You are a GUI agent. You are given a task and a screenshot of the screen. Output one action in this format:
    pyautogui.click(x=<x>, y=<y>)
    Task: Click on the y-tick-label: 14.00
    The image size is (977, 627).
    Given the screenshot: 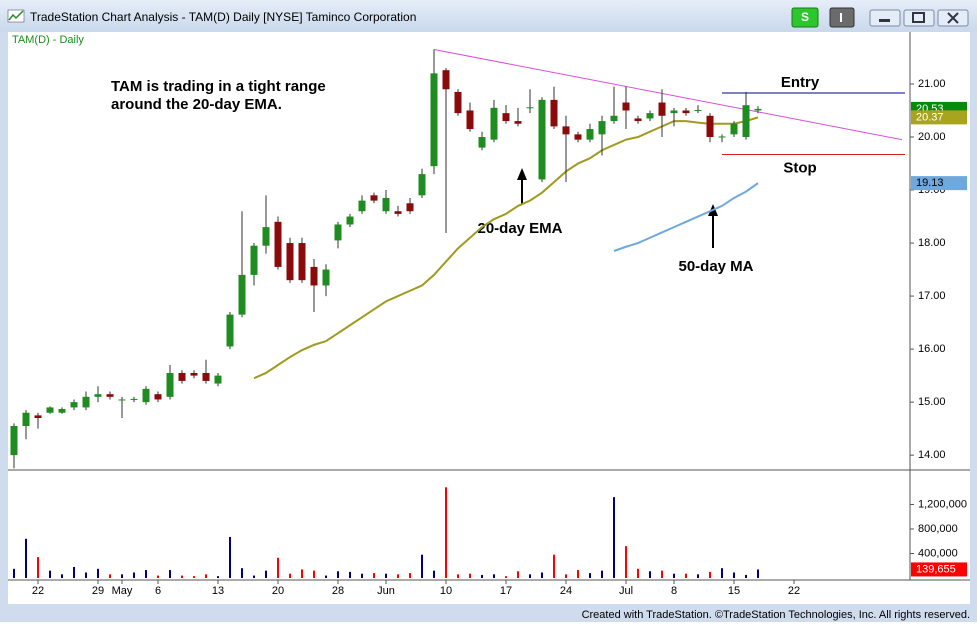 What is the action you would take?
    pyautogui.click(x=932, y=455)
    